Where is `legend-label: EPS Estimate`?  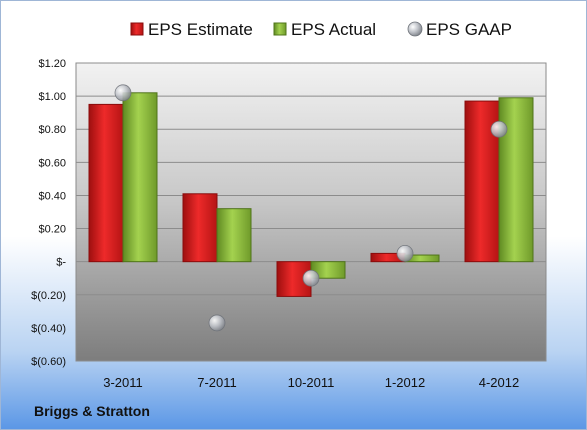 legend-label: EPS Estimate is located at coordinates (200, 29).